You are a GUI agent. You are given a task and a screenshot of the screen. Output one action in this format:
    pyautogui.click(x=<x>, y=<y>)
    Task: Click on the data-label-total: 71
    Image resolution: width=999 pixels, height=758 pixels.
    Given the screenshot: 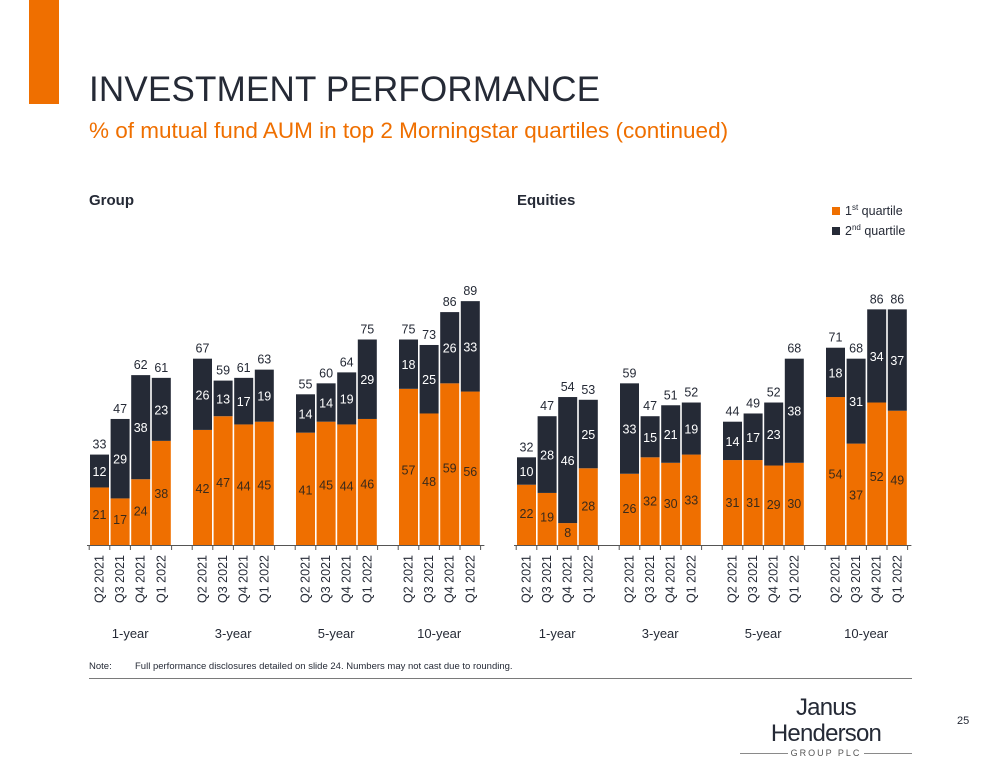 What is the action you would take?
    pyautogui.click(x=836, y=338)
    